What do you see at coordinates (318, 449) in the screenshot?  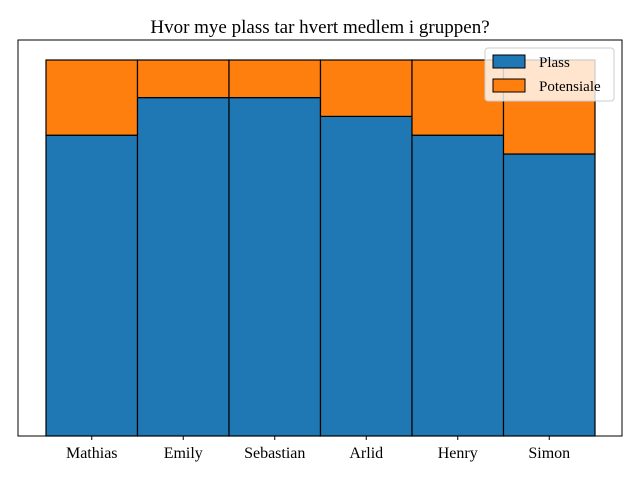 I see `x-axis-ticks: Mathias Emily Sebastian Arlid Henry Simon` at bounding box center [318, 449].